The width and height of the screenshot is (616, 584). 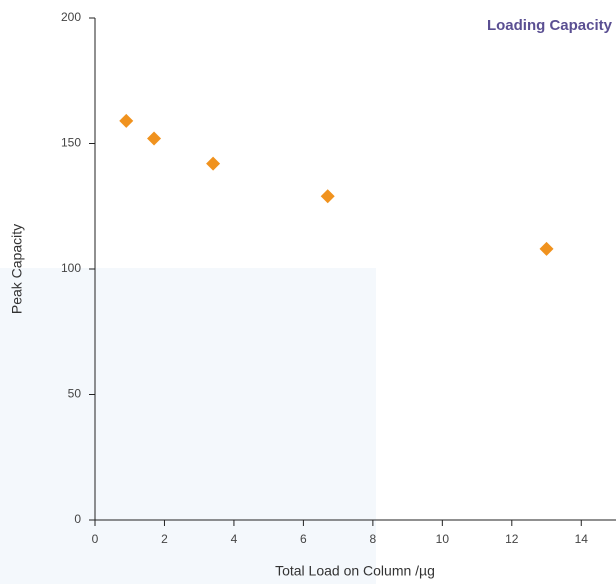 What do you see at coordinates (234, 539) in the screenshot?
I see `x-tick-label: 4` at bounding box center [234, 539].